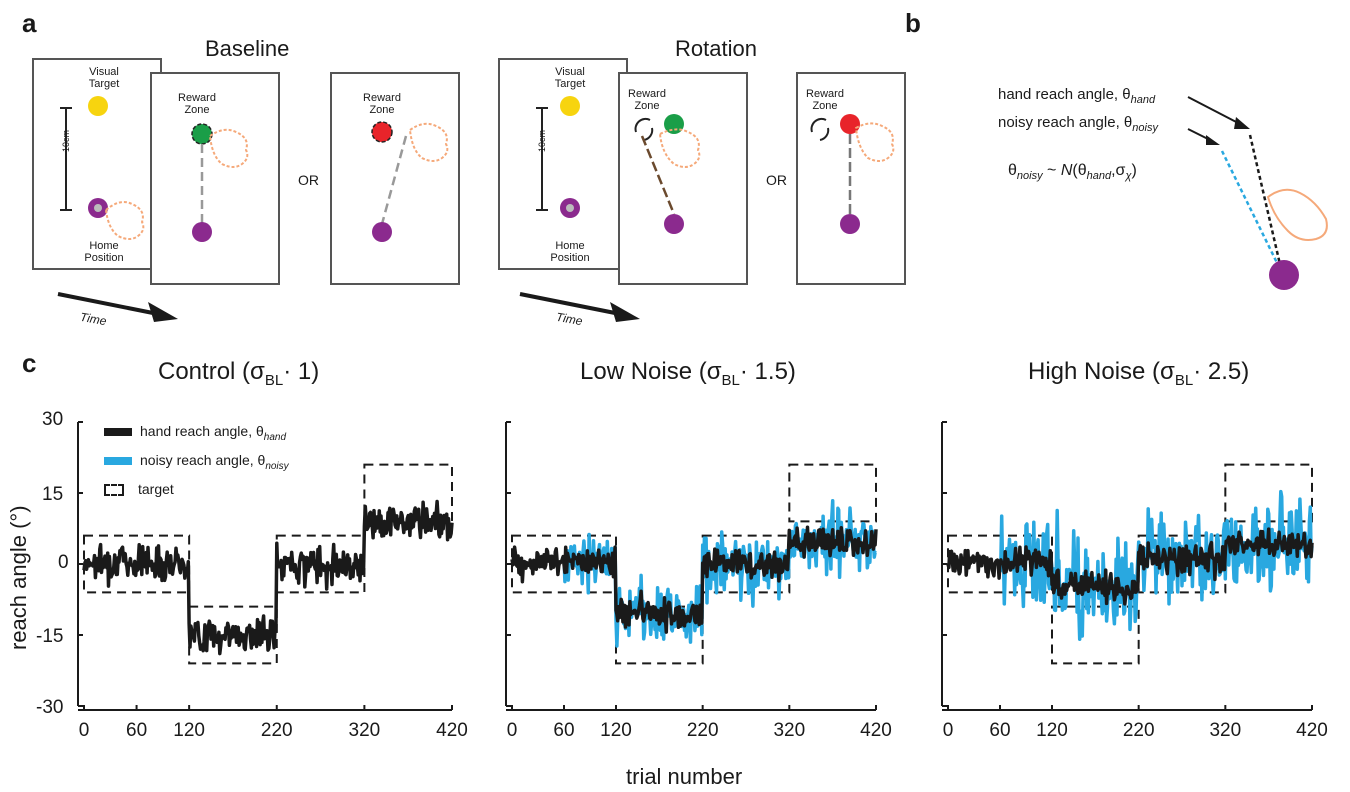 The image size is (1350, 792). What do you see at coordinates (118, 432) in the screenshot?
I see `legend-hand-swatch` at bounding box center [118, 432].